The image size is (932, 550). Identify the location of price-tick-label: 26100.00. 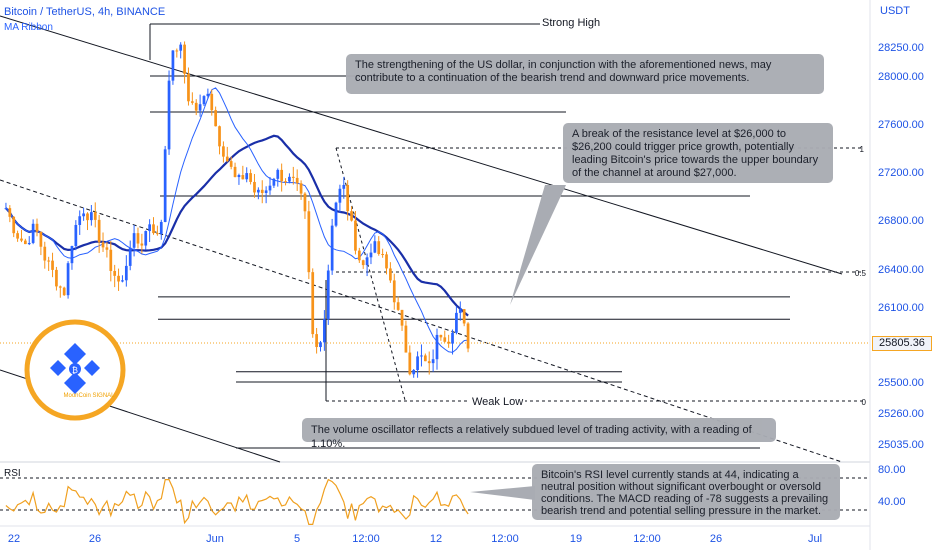
(901, 308).